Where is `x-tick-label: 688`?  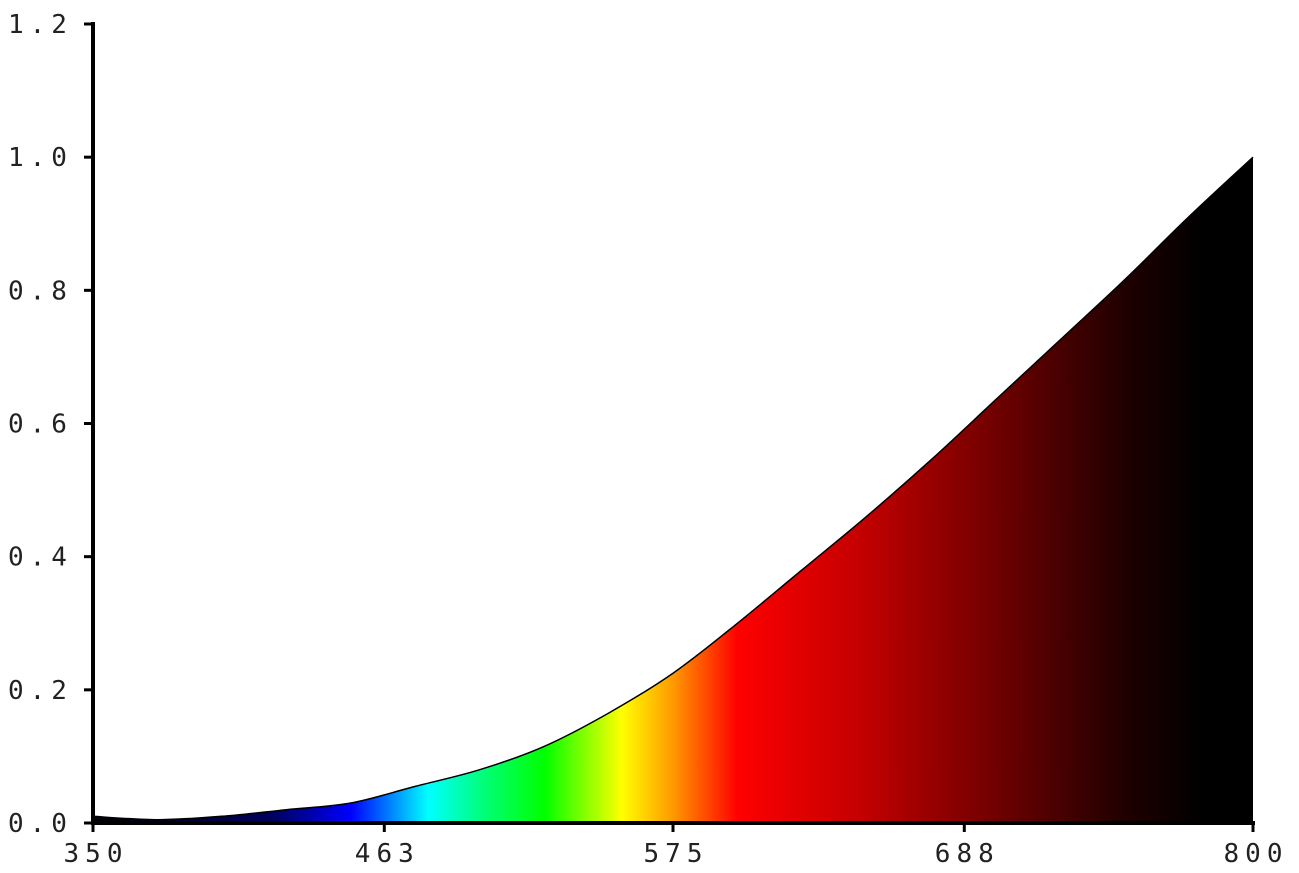 x-tick-label: 688 is located at coordinates (967, 854).